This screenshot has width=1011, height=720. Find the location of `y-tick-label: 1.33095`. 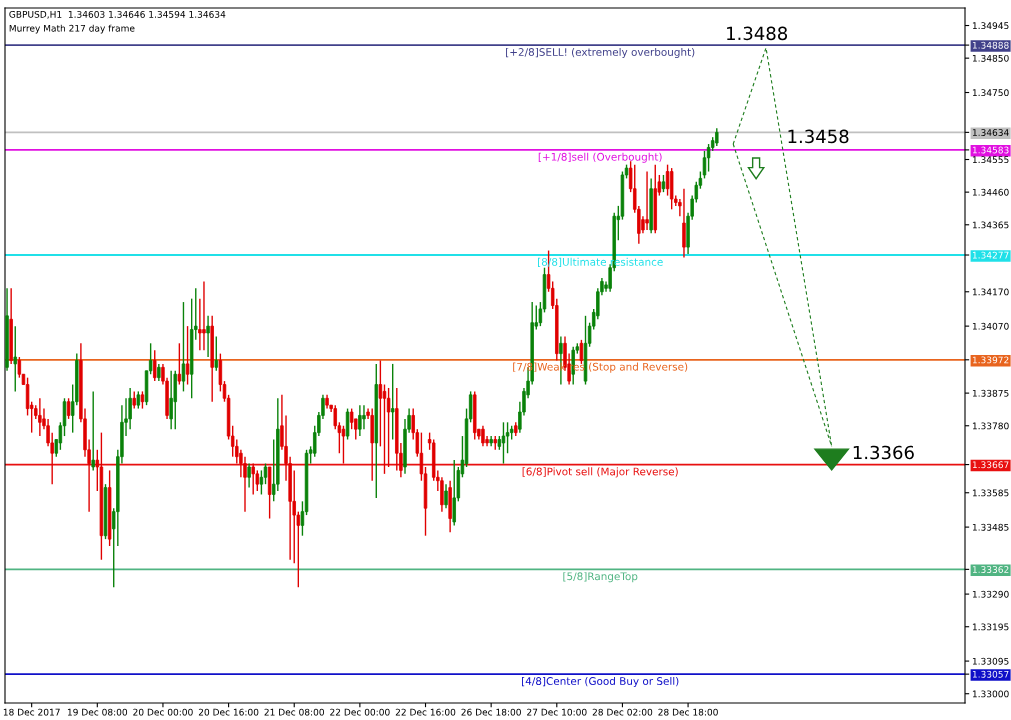

y-tick-label: 1.33095 is located at coordinates (990, 661).